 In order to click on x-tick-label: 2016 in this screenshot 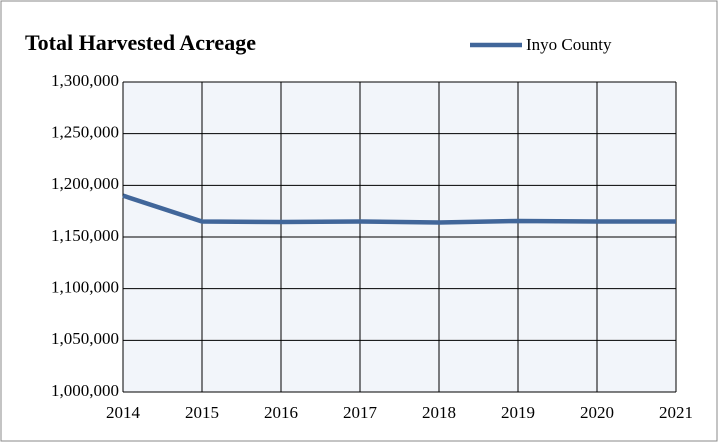, I will do `click(281, 412)`.